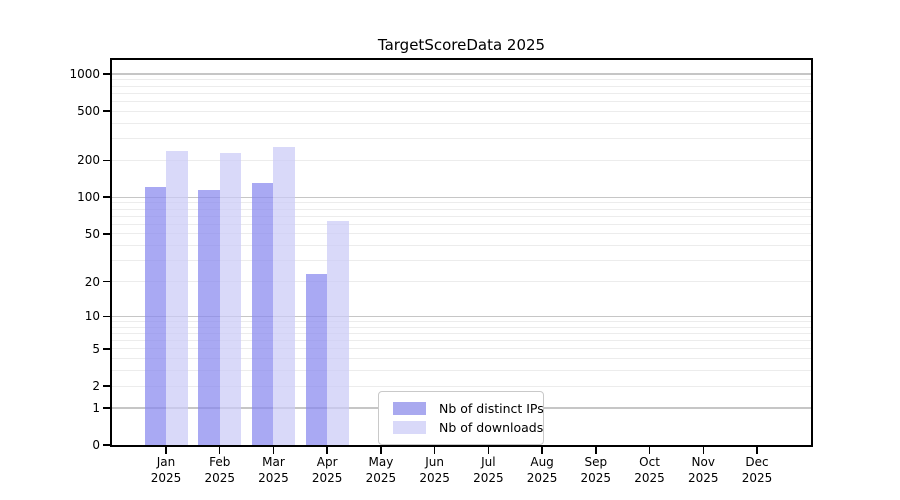 The image size is (900, 500). I want to click on x-axis-tick-label: Apr 2025, so click(327, 470).